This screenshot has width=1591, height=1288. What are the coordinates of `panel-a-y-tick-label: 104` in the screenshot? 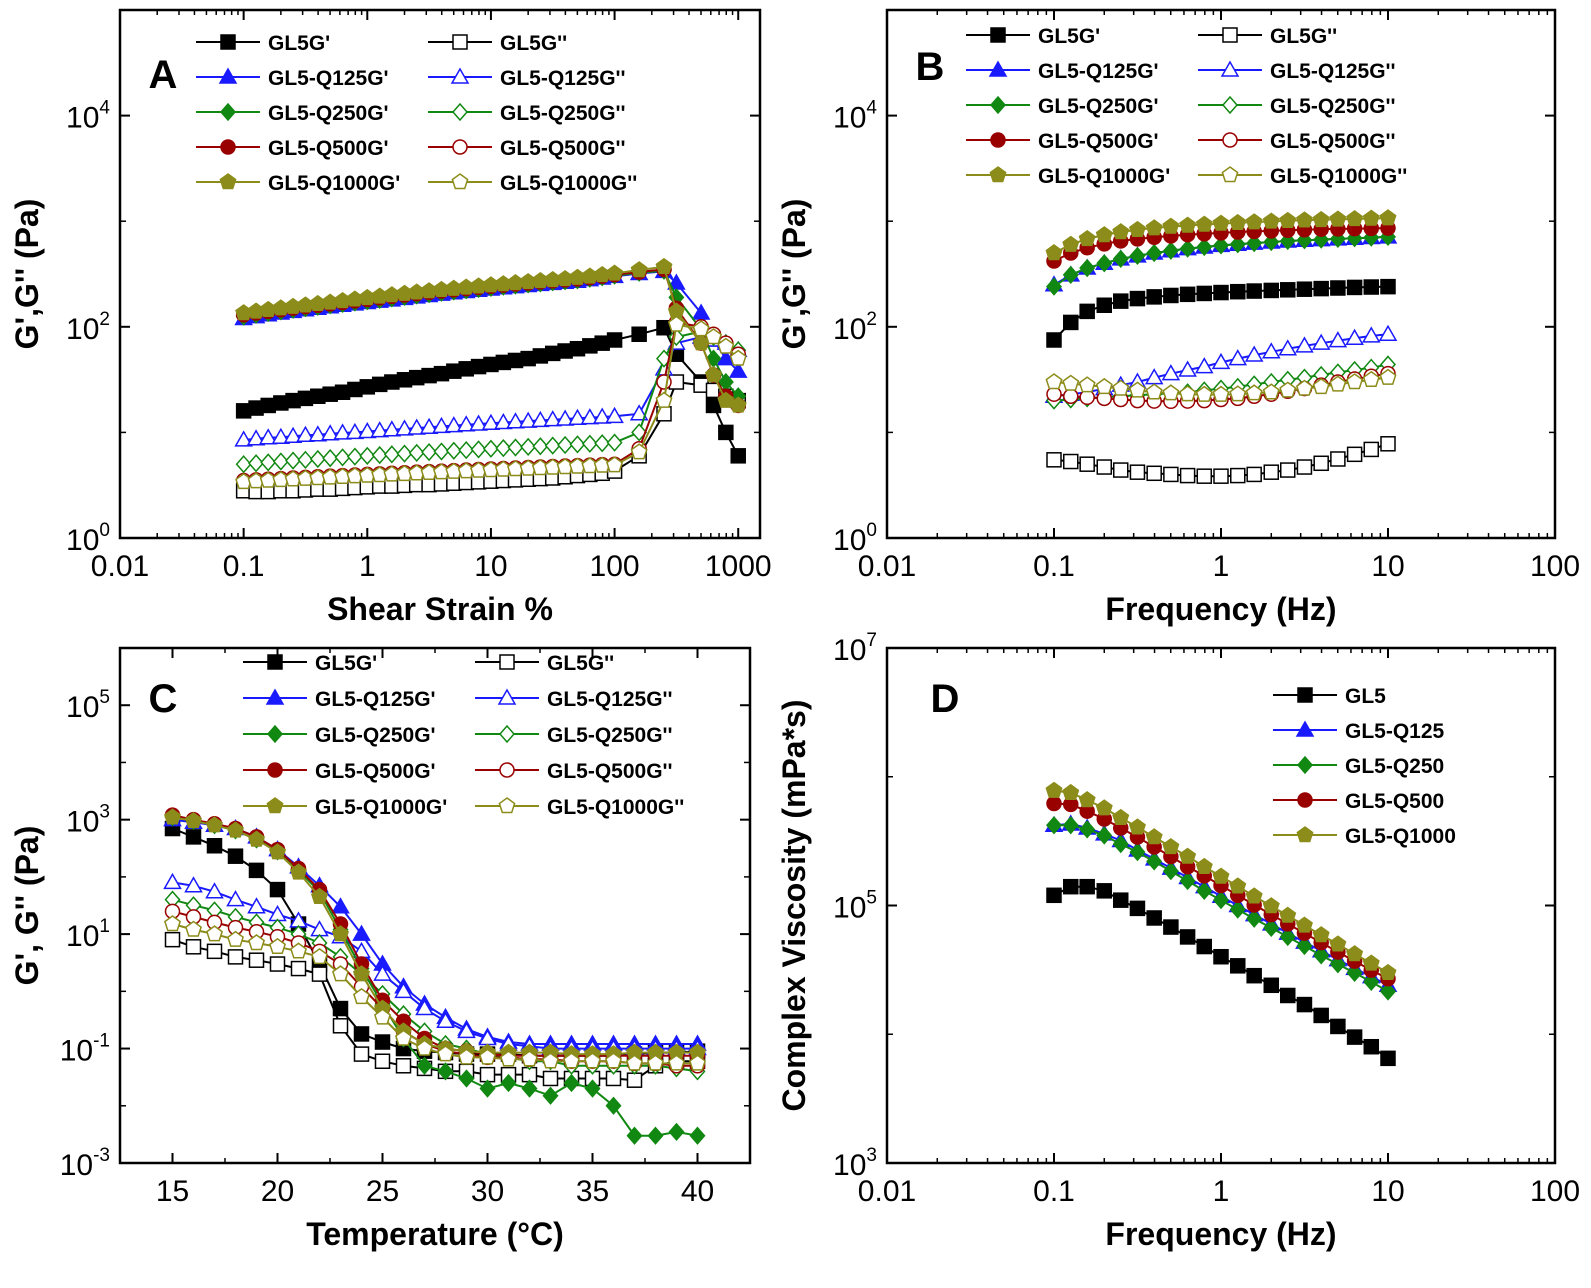 It's located at (88, 116).